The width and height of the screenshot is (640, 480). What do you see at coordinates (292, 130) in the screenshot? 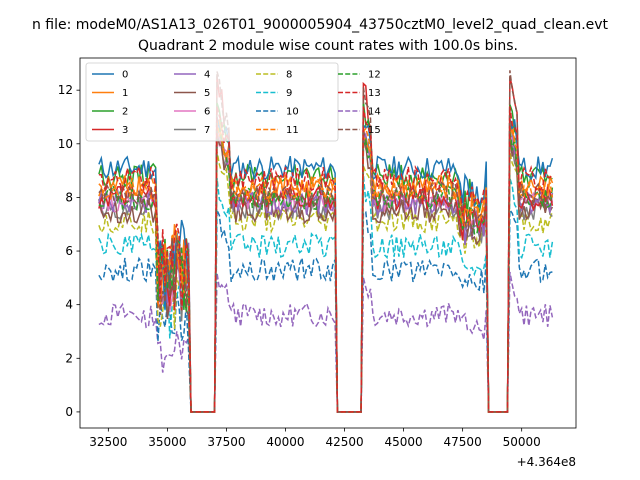
I see `legend-label-11: 11` at bounding box center [292, 130].